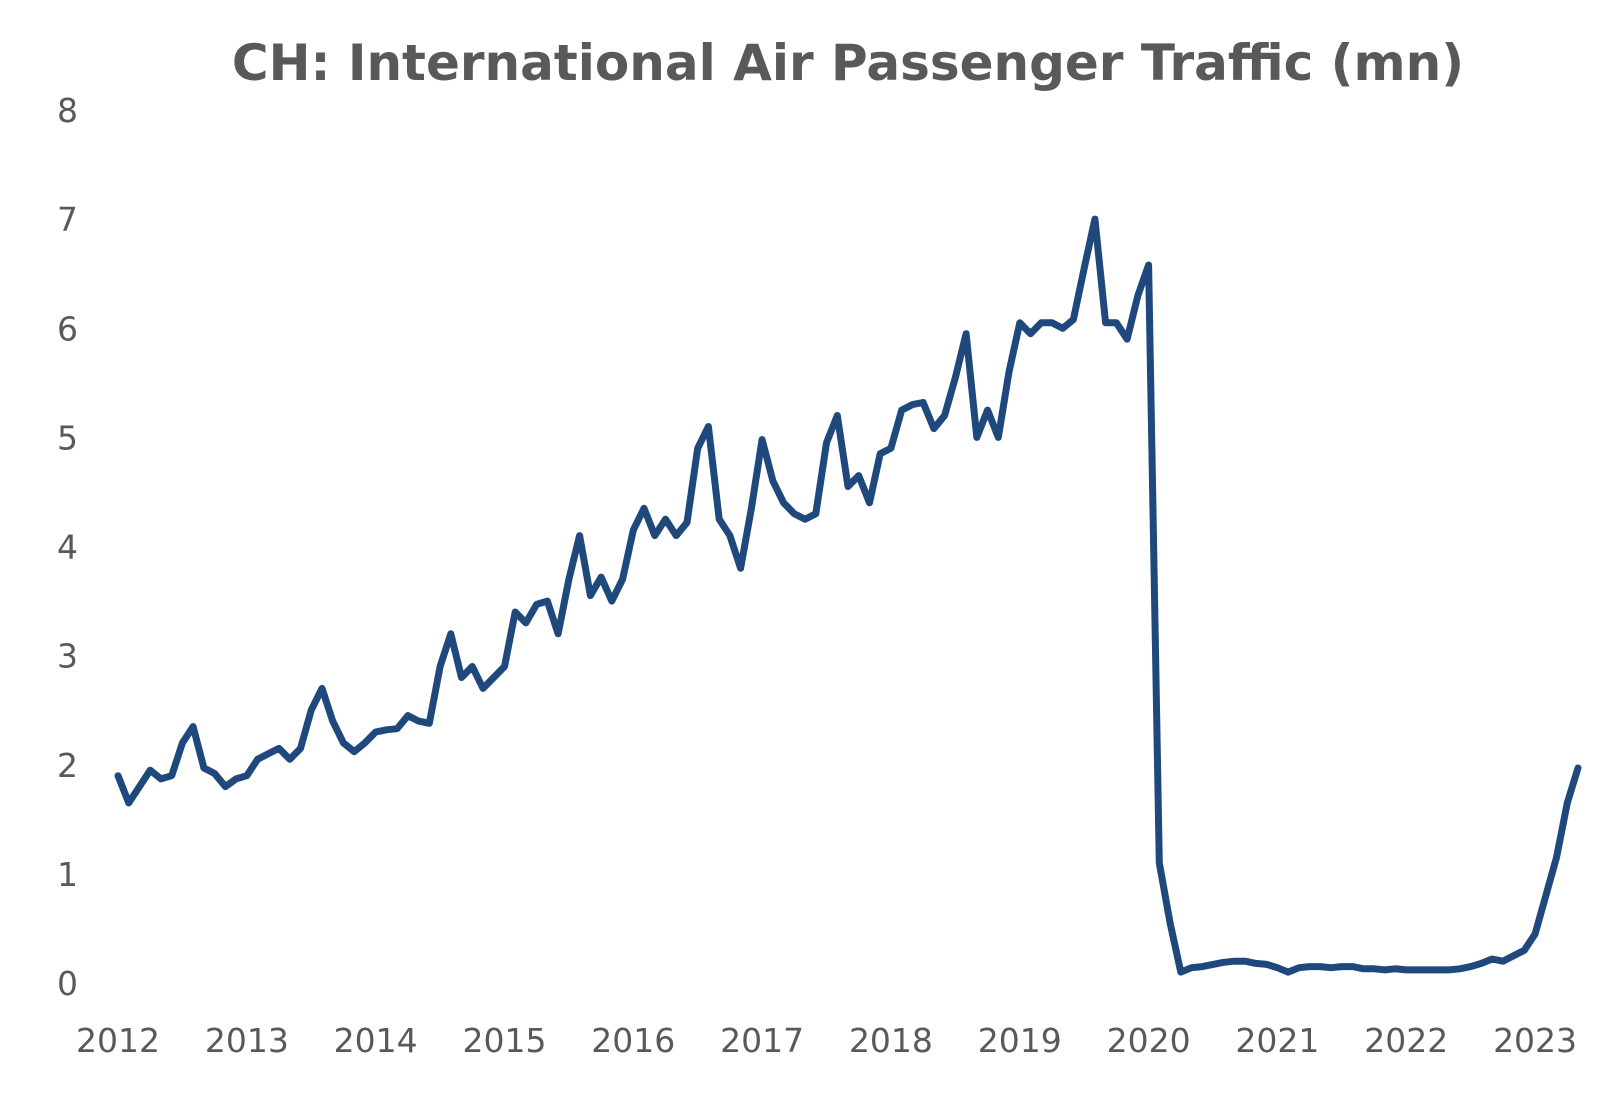 The height and width of the screenshot is (1096, 1605). Describe the element at coordinates (67, 765) in the screenshot. I see `y-tick-label: 2` at that location.